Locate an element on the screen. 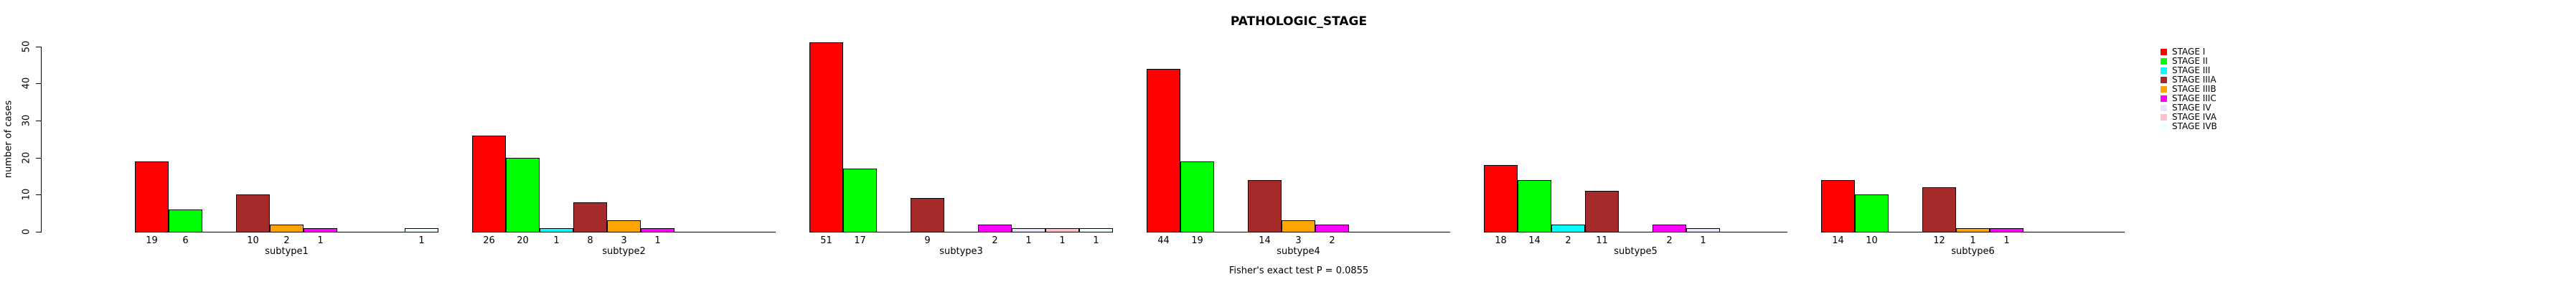  bar-value-label: 6 is located at coordinates (185, 241).